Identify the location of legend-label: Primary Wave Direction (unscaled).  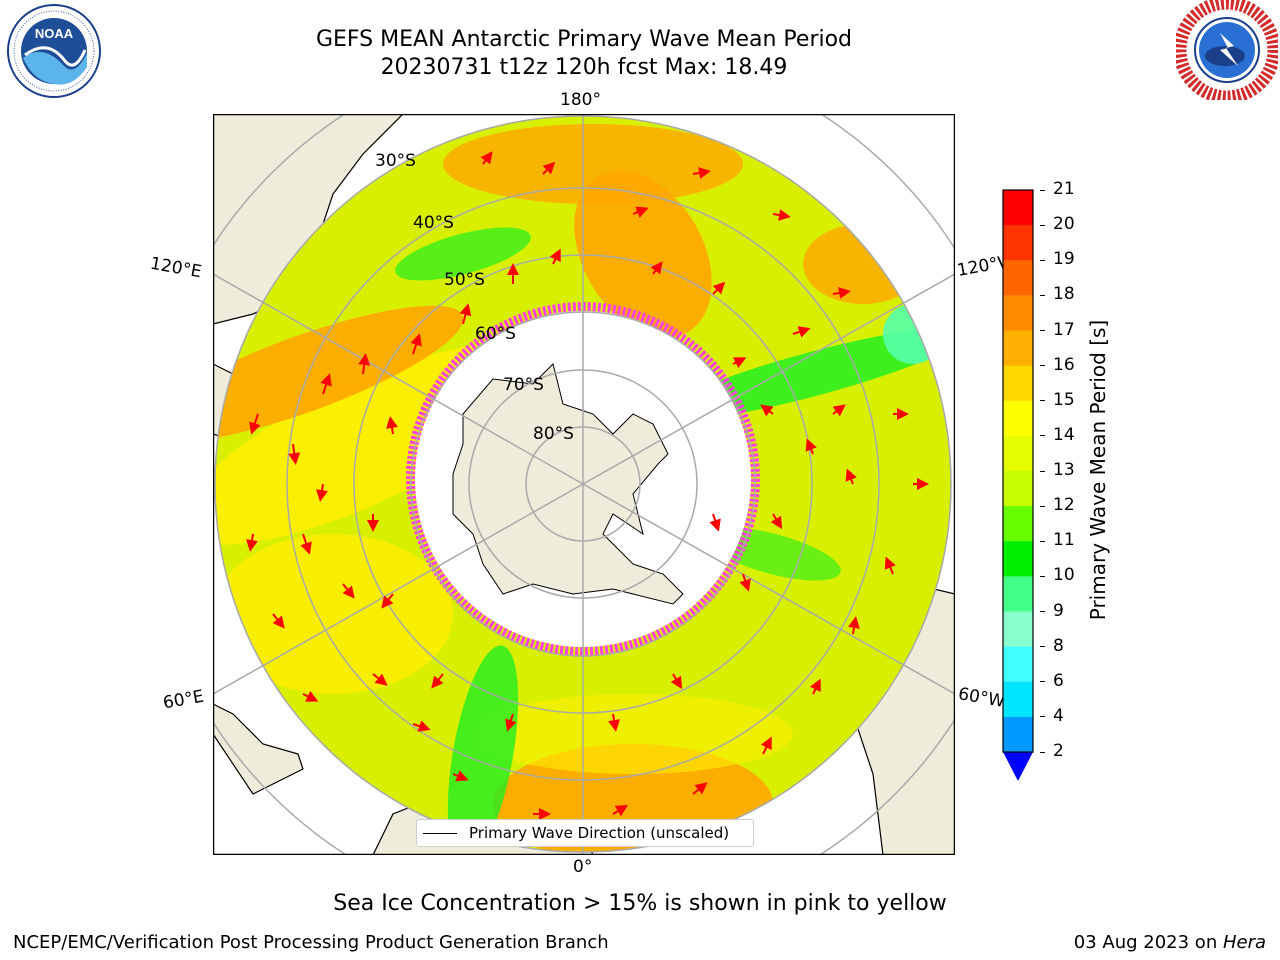
(599, 833).